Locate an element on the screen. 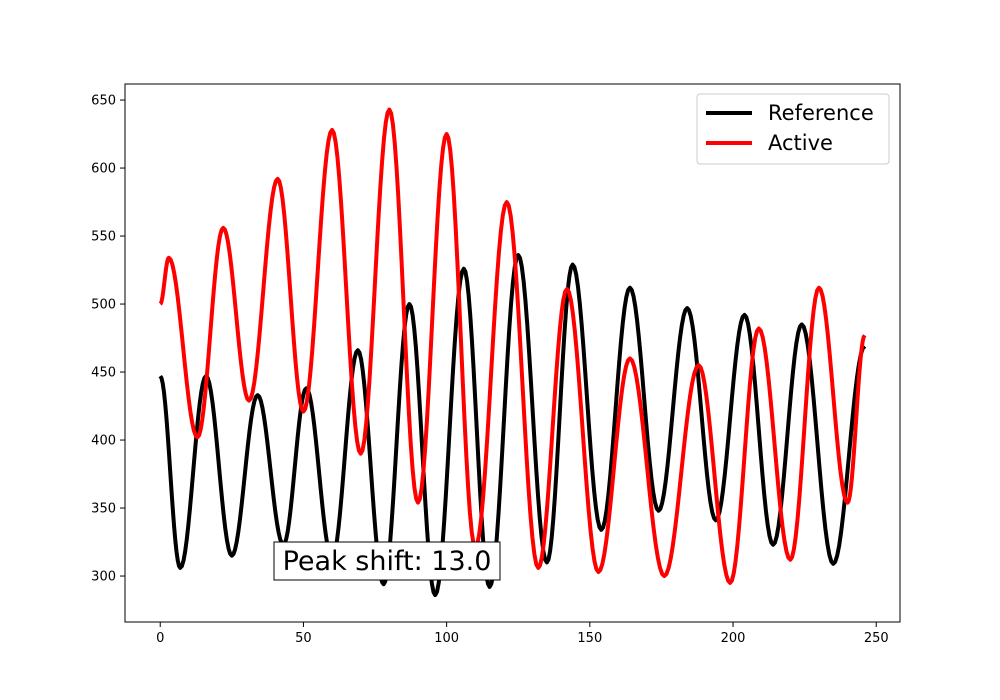  annotation-text: Peak shift: 13.0 is located at coordinates (387, 561).